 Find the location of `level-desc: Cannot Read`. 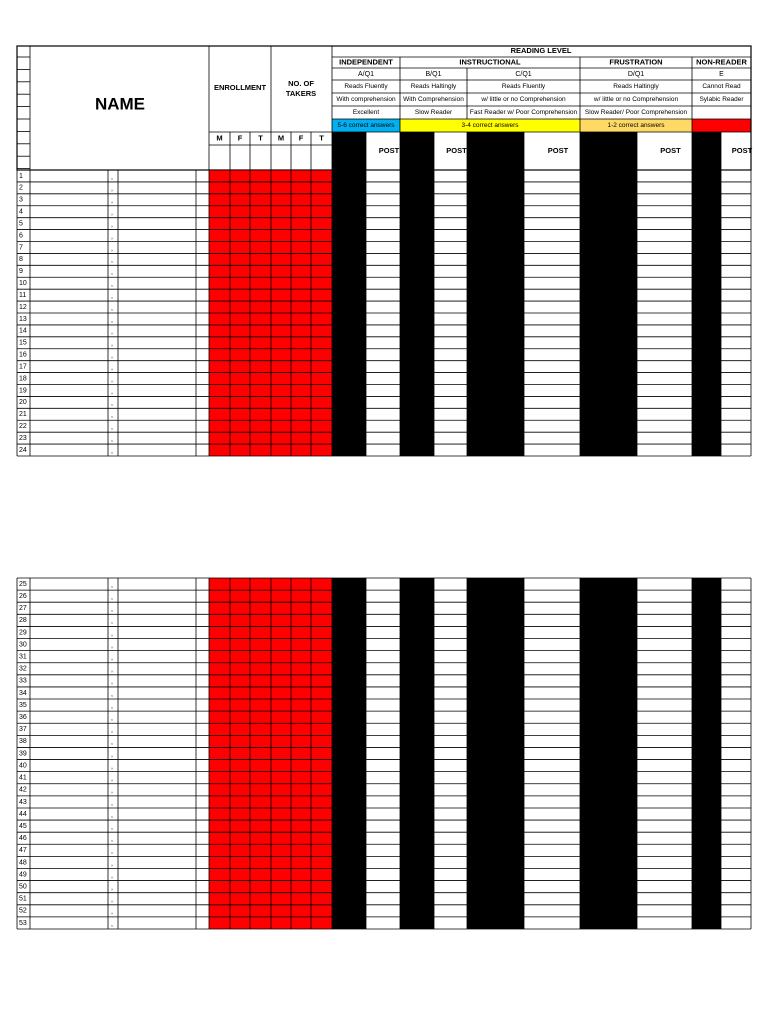

level-desc: Cannot Read is located at coordinates (721, 86).